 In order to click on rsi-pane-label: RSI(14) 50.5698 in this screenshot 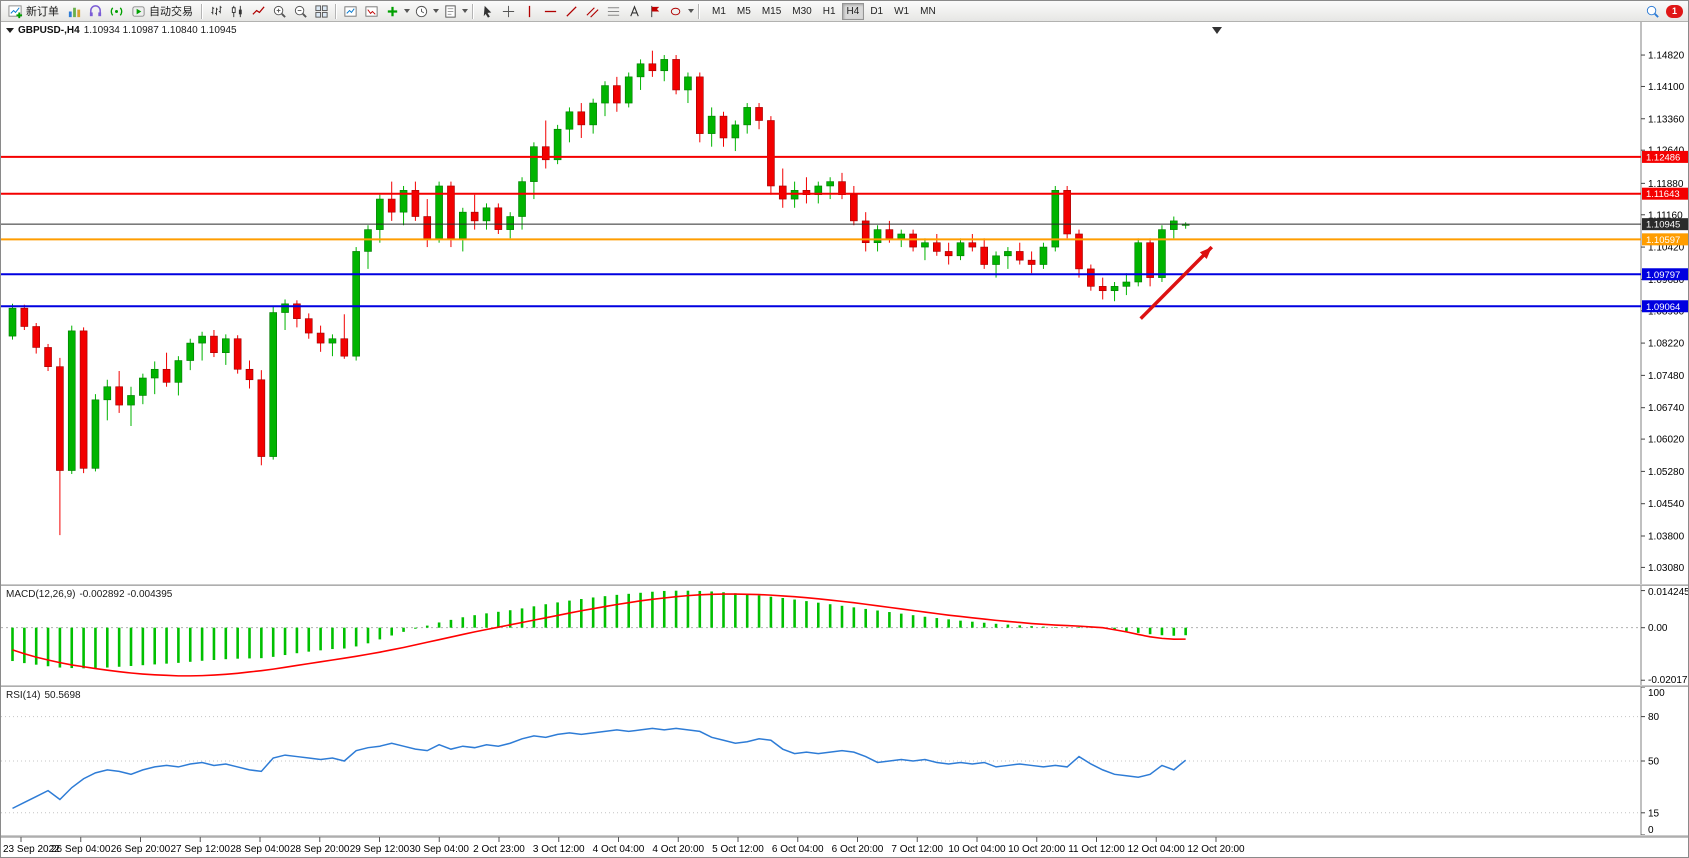, I will do `click(43, 695)`.